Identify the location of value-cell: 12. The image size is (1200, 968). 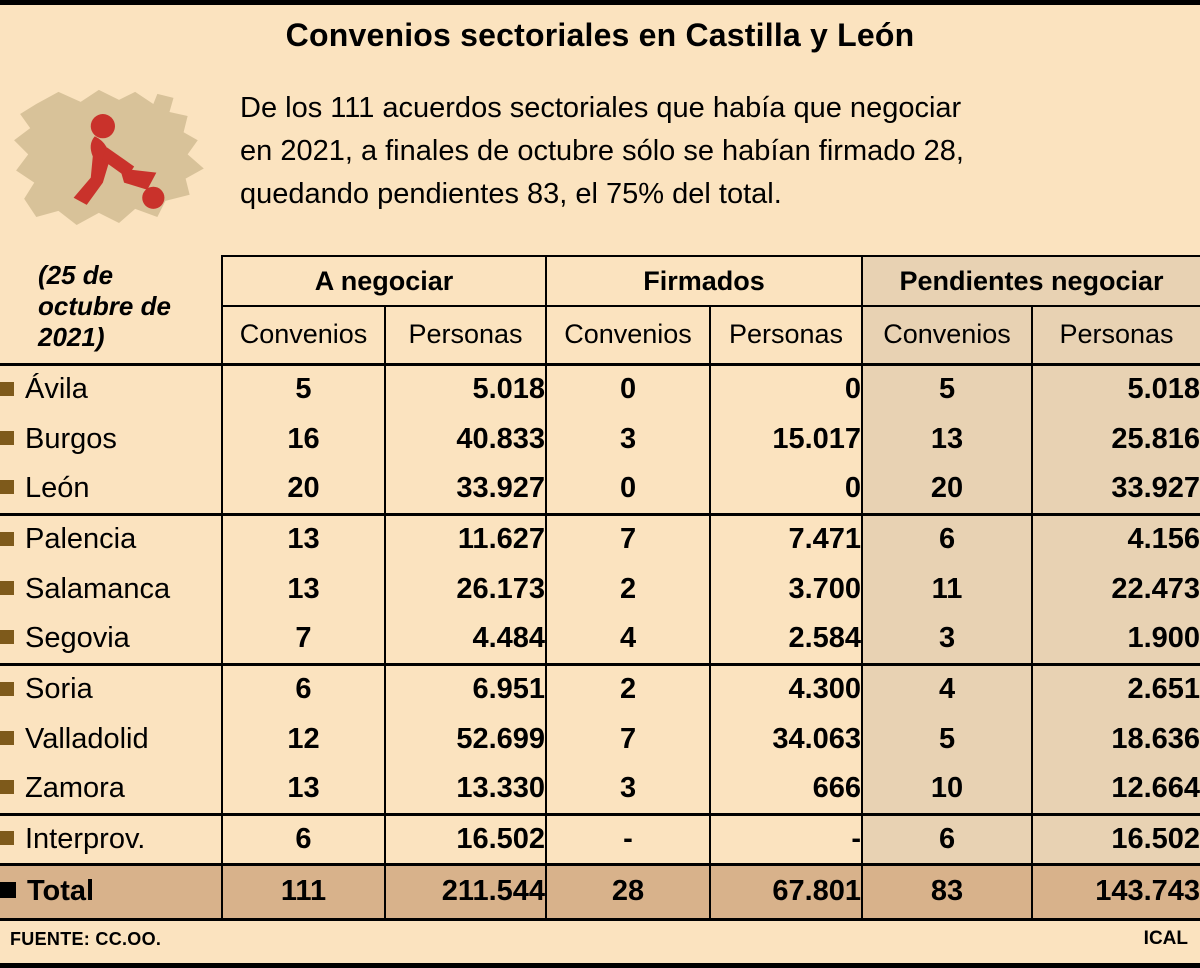
(303, 739).